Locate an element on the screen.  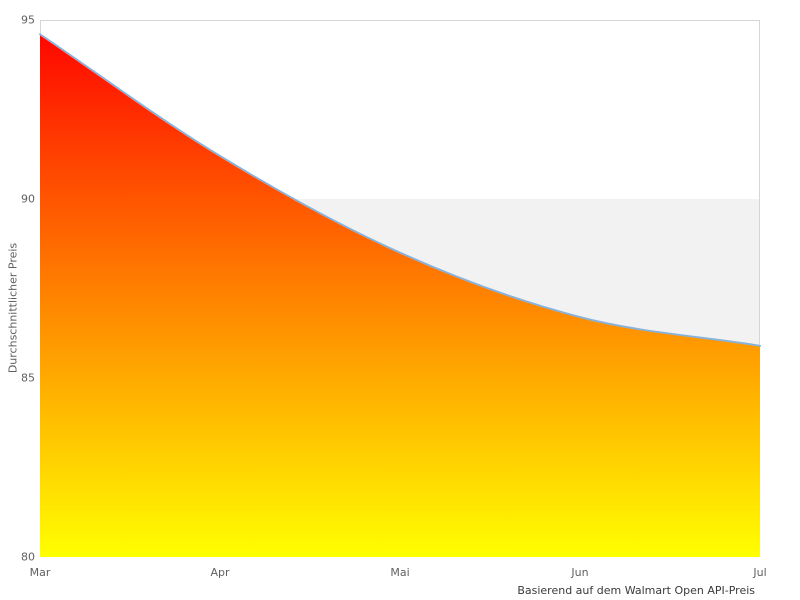
y-tick-label: 85 is located at coordinates (28, 378).